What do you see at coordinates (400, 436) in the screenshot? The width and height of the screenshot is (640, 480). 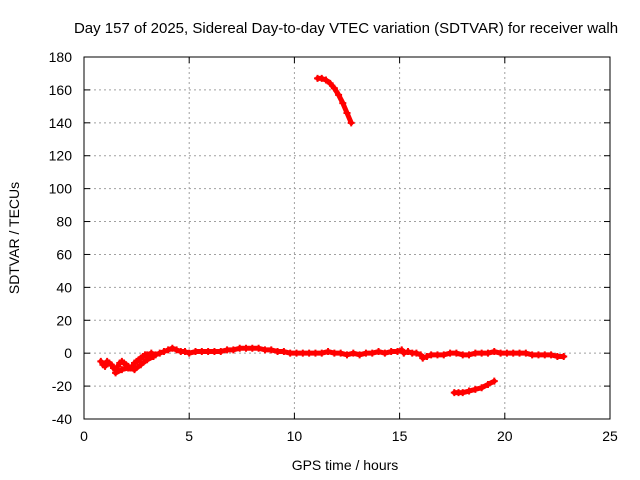 I see `x-tick-label: 15` at bounding box center [400, 436].